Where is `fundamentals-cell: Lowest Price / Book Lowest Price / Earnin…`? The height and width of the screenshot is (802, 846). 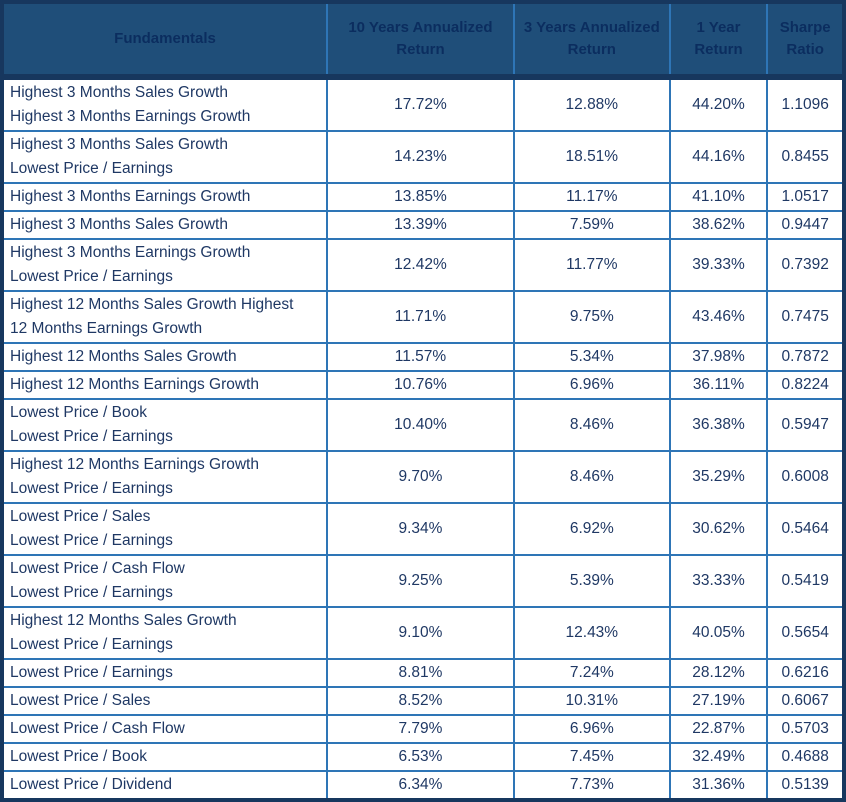
fundamentals-cell: Lowest Price / Book Lowest Price / Earnin… is located at coordinates (164, 425).